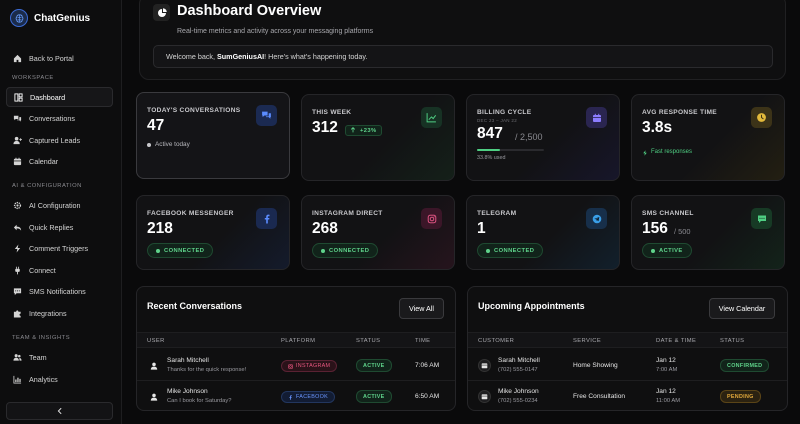 The width and height of the screenshot is (800, 424). What do you see at coordinates (59, 97) in the screenshot?
I see `sidebar-item-dashboard: Dashboard` at bounding box center [59, 97].